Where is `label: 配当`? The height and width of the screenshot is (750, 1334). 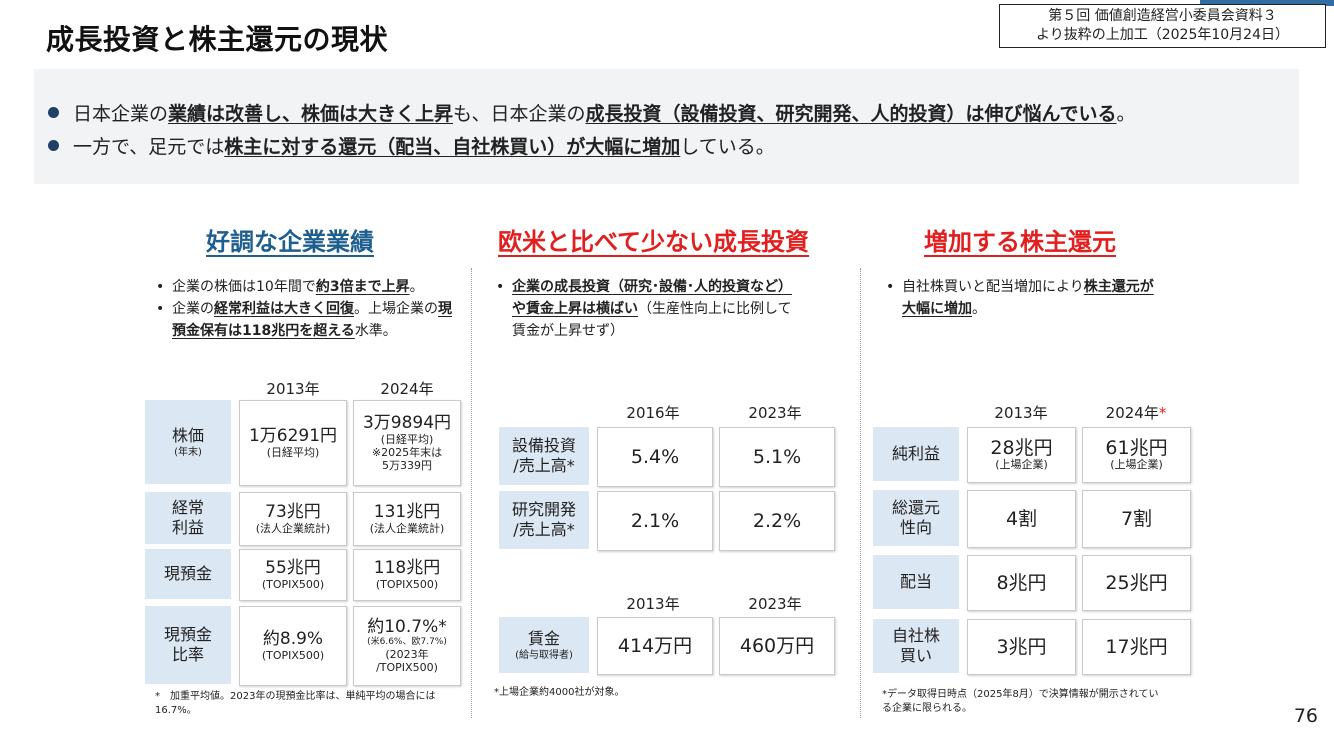 label: 配当 is located at coordinates (915, 581).